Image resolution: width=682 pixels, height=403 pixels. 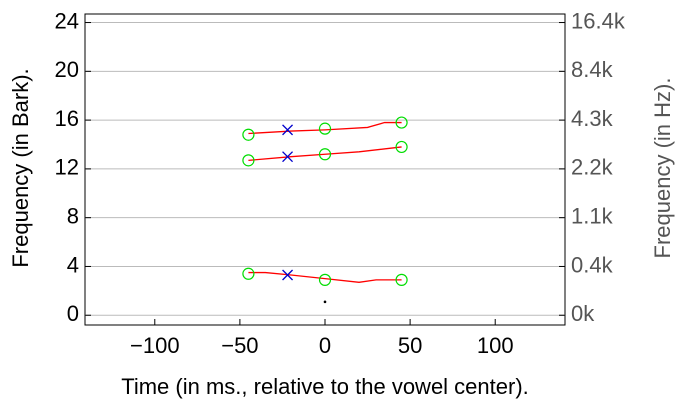 What do you see at coordinates (592, 69) in the screenshot?
I see `y2-tick-label: 8.4k` at bounding box center [592, 69].